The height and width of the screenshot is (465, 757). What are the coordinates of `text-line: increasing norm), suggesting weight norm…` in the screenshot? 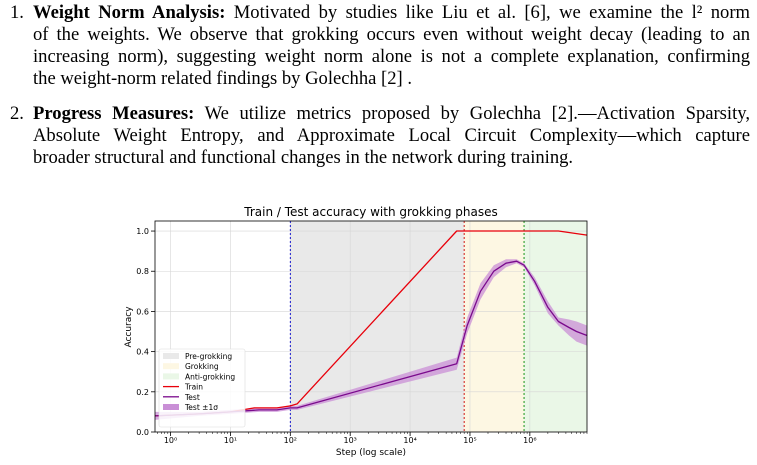 It's located at (391, 56).